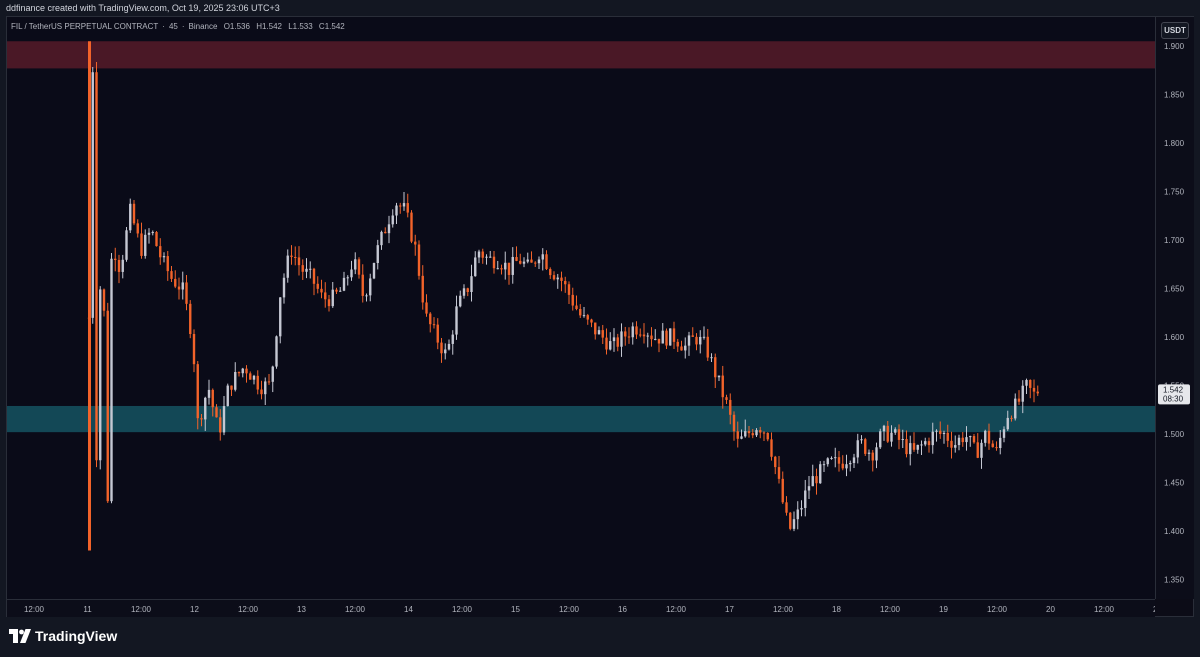  What do you see at coordinates (622, 609) in the screenshot?
I see `x-tick-label: 16` at bounding box center [622, 609].